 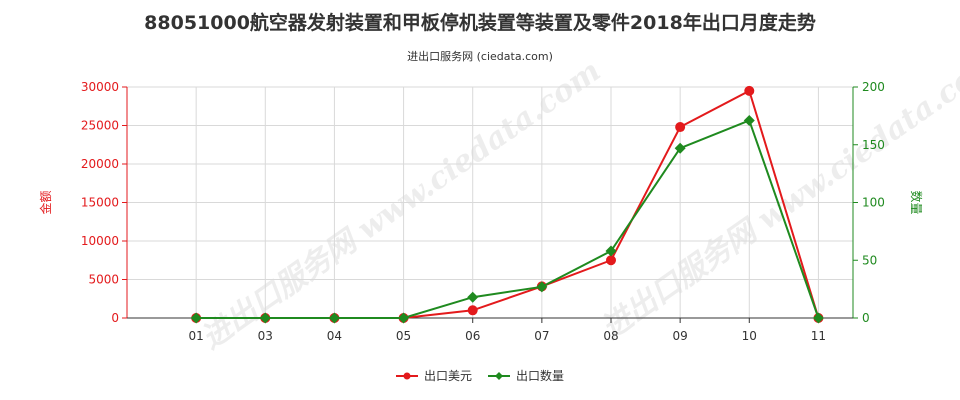 I want to click on right-tick-label: 0, so click(x=866, y=318).